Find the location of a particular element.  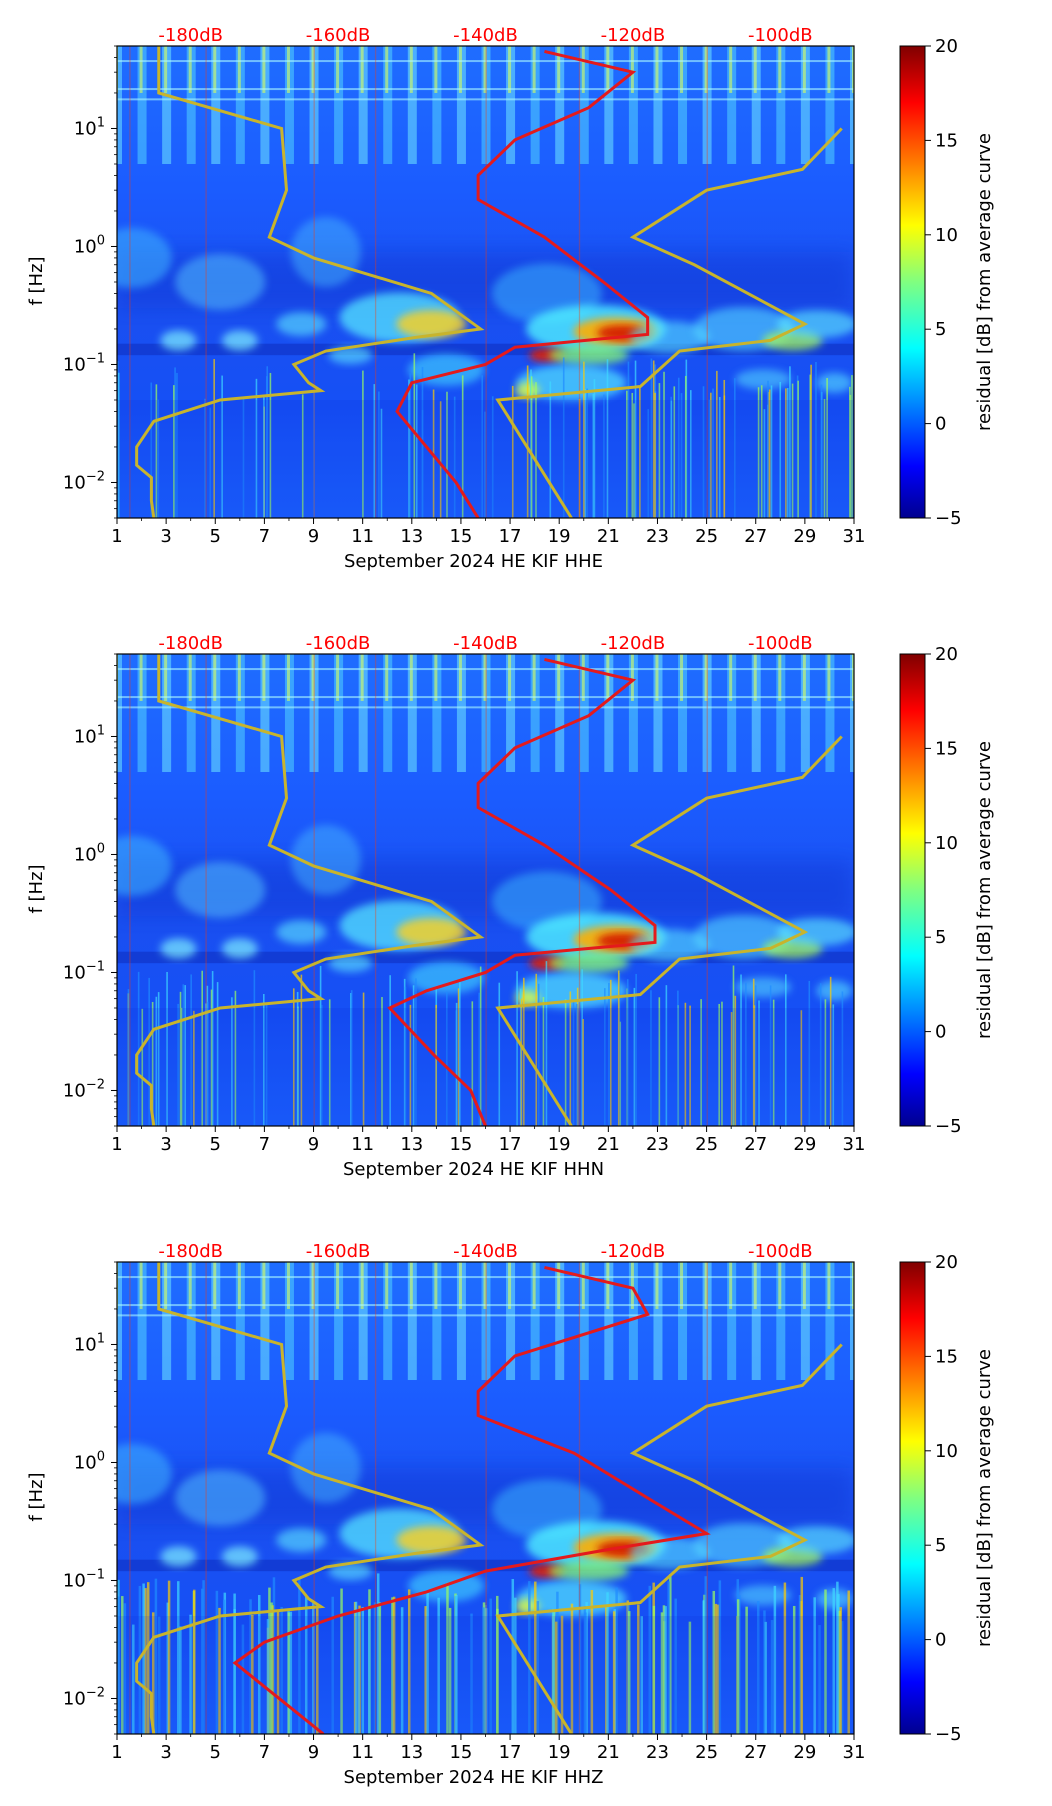

average-psd-curve is located at coordinates (522, 891).